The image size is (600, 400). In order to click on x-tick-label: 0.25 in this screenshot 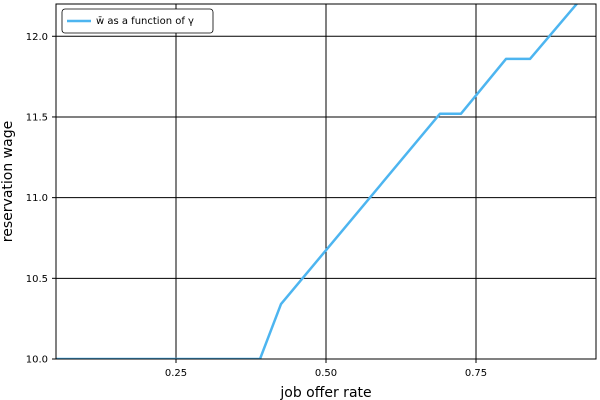, I will do `click(176, 373)`.